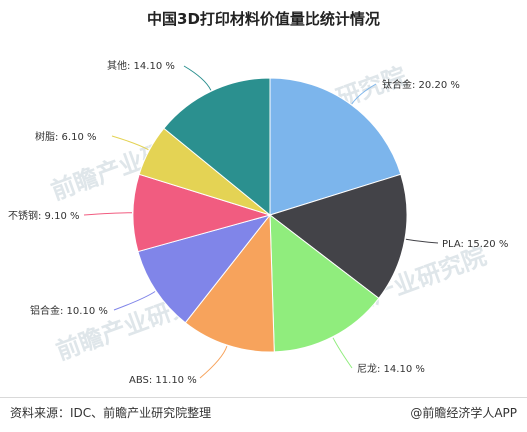 The image size is (527, 432). What do you see at coordinates (141, 65) in the screenshot?
I see `slice-label: 其他: 14.10 %` at bounding box center [141, 65].